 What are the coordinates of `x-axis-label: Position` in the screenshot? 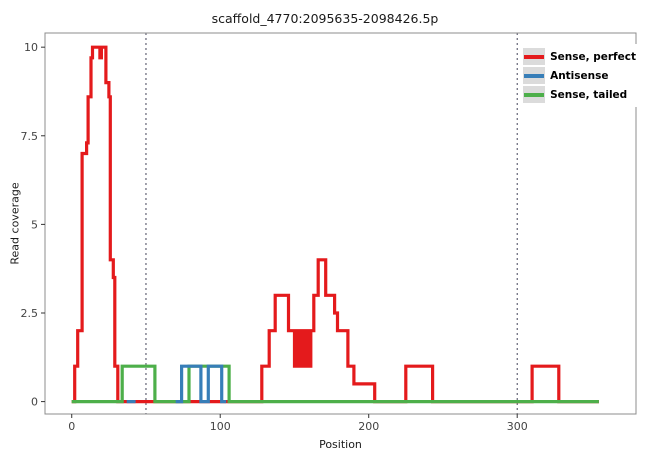 It's located at (340, 444).